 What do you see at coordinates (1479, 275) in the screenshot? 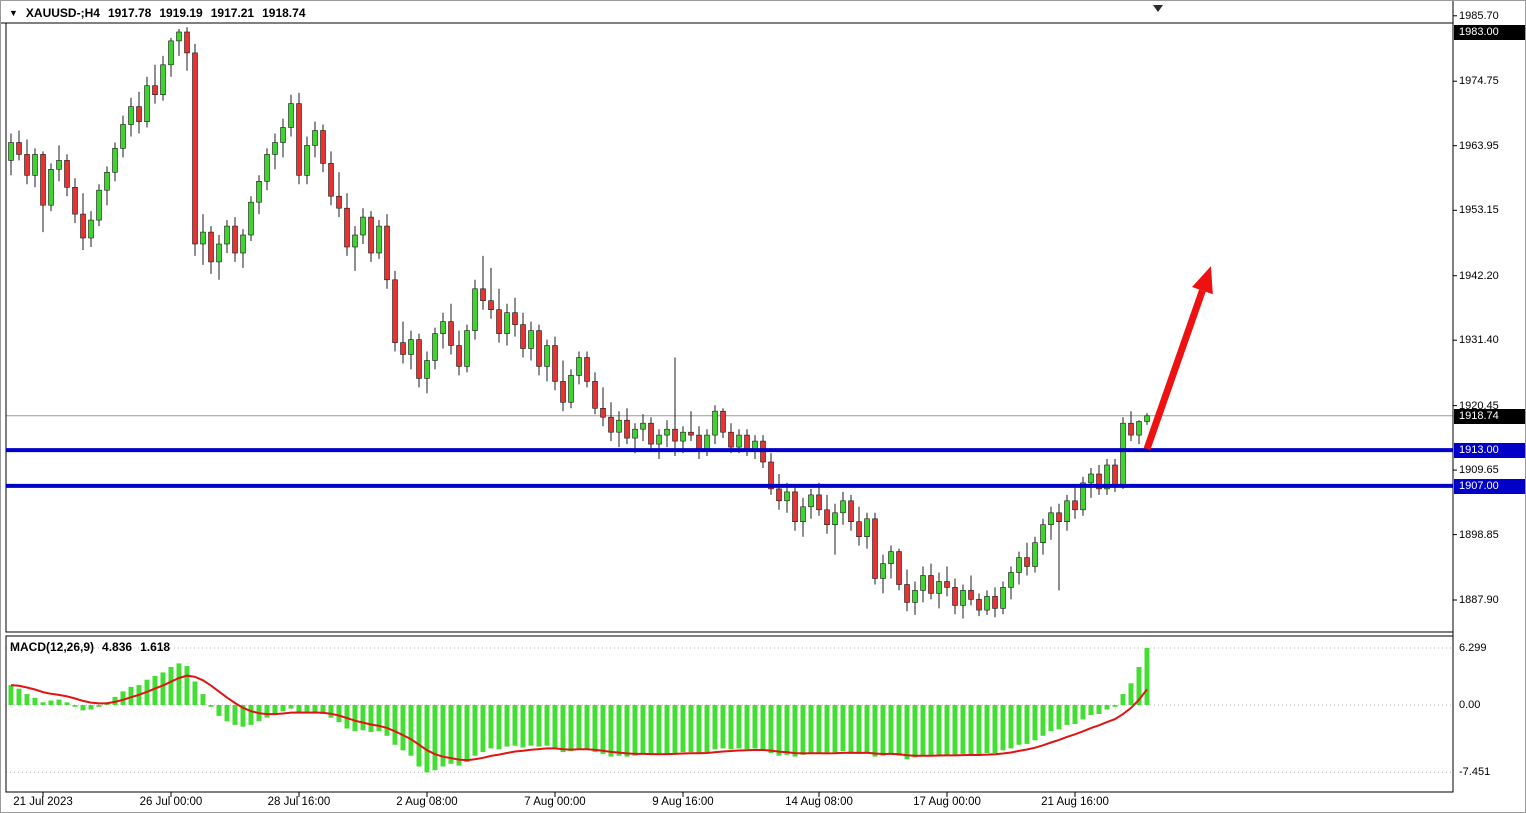
I see `price-tick-label: 1942.20` at bounding box center [1479, 275].